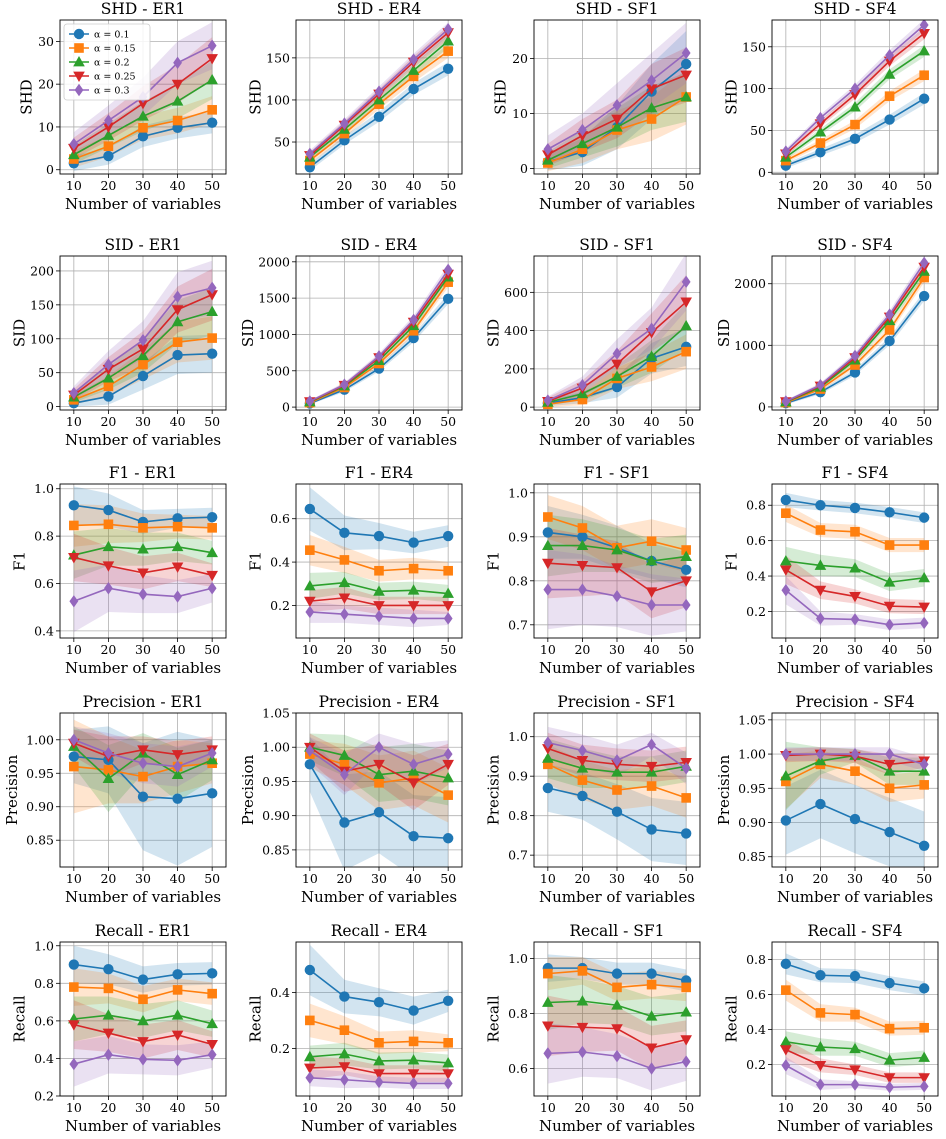 This screenshot has width=946, height=1139. What do you see at coordinates (79, 90) in the screenshot?
I see `legend-marker` at bounding box center [79, 90].